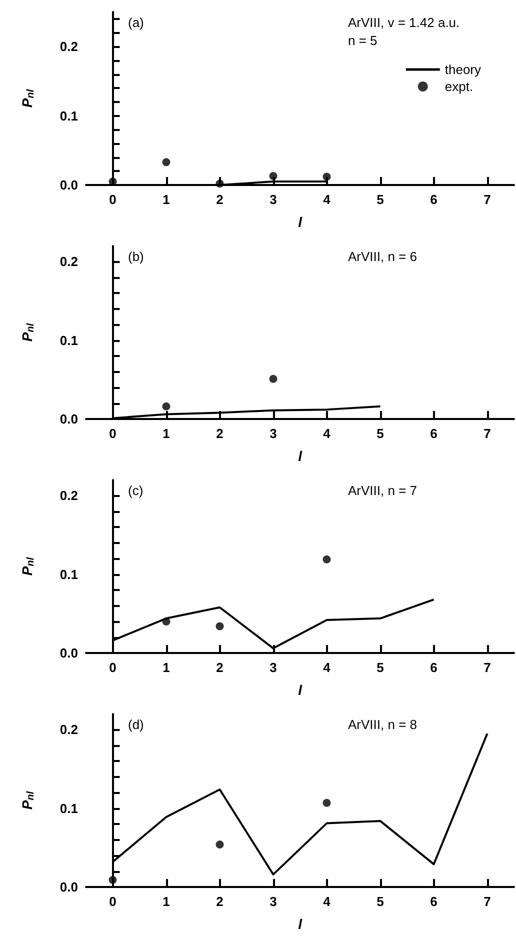  Describe the element at coordinates (459, 86) in the screenshot. I see `legend-label: expt.` at that location.